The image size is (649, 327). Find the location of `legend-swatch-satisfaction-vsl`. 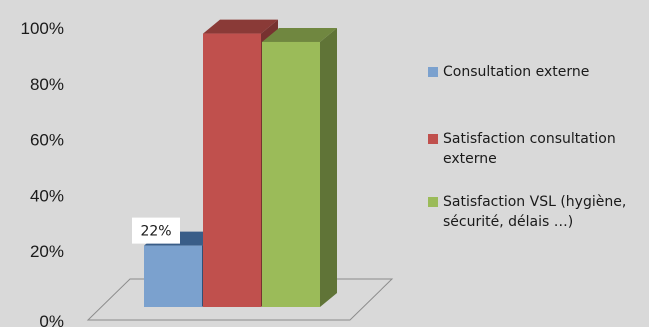

legend-swatch-satisfaction-vsl is located at coordinates (433, 202).